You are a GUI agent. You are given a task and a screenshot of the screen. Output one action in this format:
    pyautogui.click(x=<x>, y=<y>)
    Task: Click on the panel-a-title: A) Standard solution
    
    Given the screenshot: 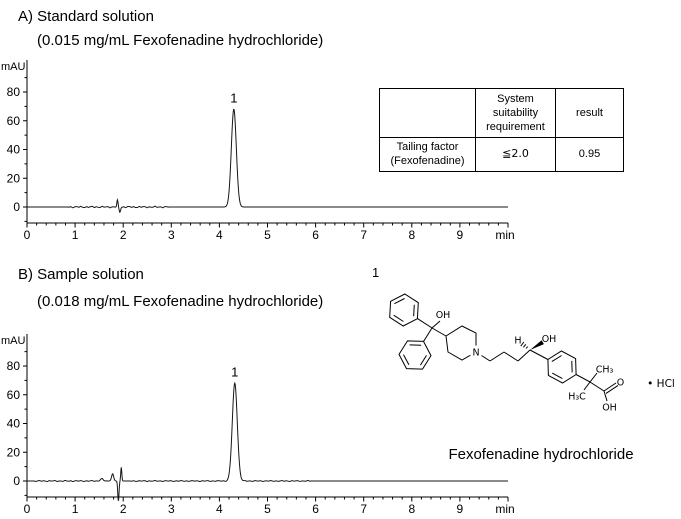 What is the action you would take?
    pyautogui.click(x=86, y=16)
    